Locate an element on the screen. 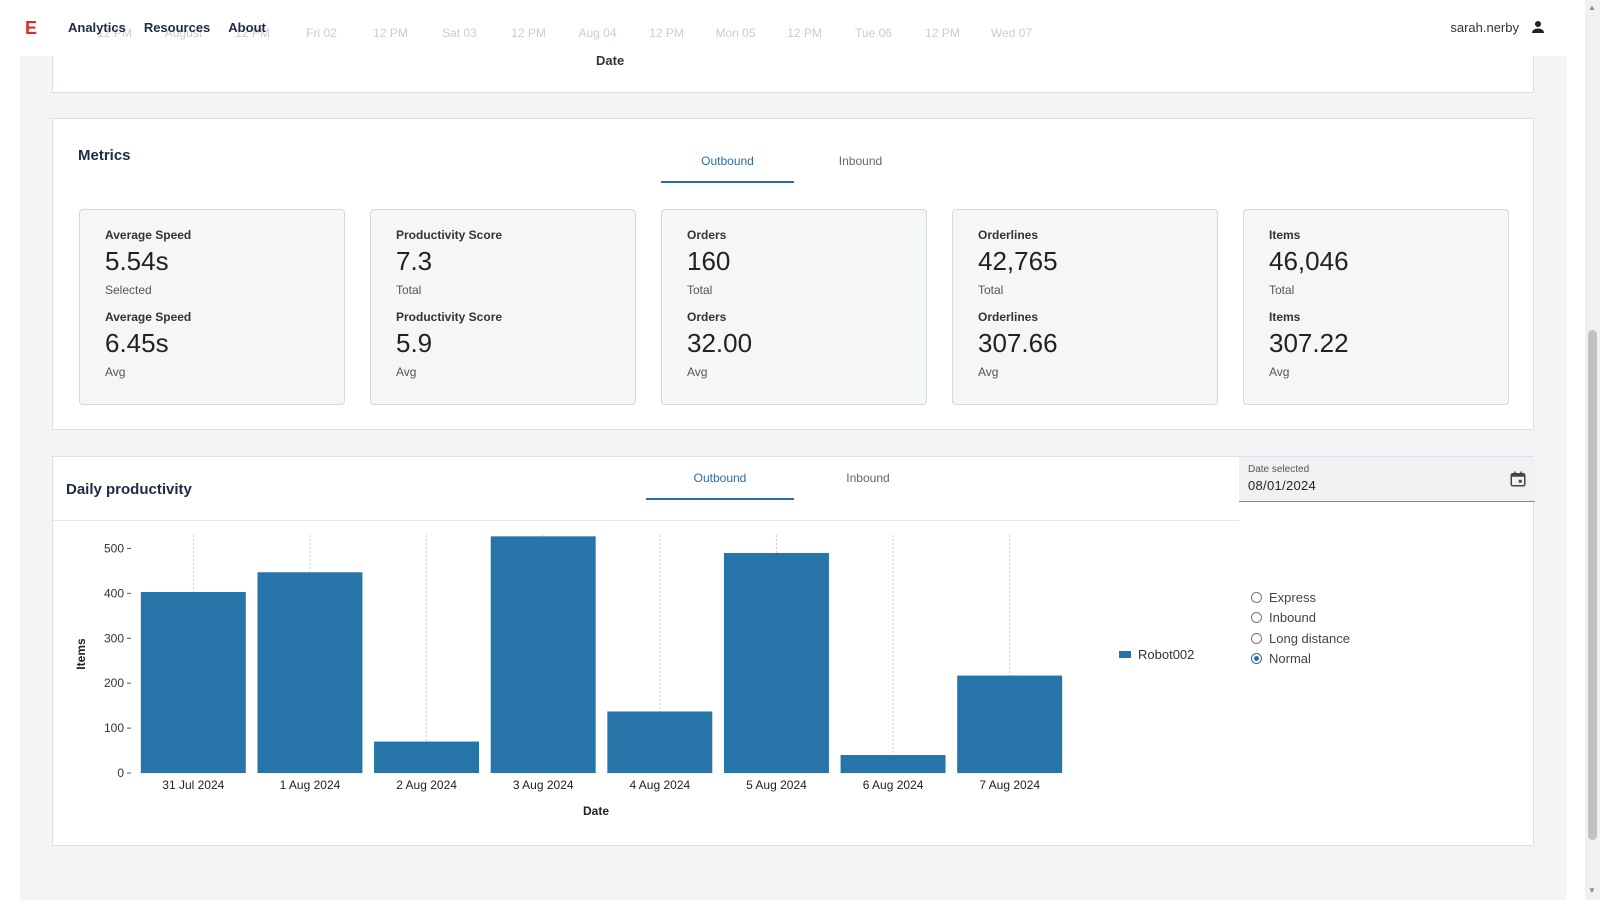 The height and width of the screenshot is (900, 1600). x-tick-label: 3 Aug 2024 is located at coordinates (543, 785).